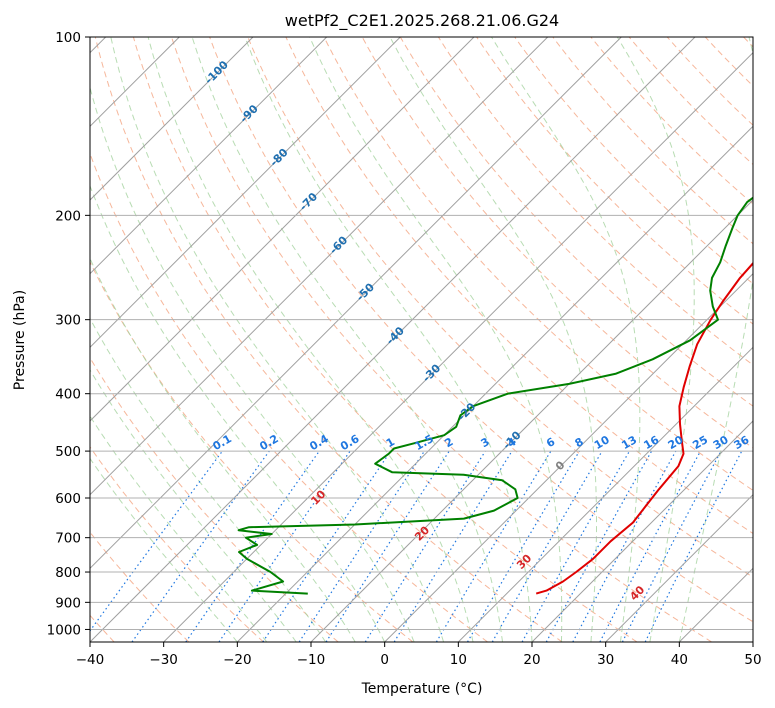 This screenshot has height=708, width=775. What do you see at coordinates (163, 660) in the screenshot?
I see `x-tick-label: −30` at bounding box center [163, 660].